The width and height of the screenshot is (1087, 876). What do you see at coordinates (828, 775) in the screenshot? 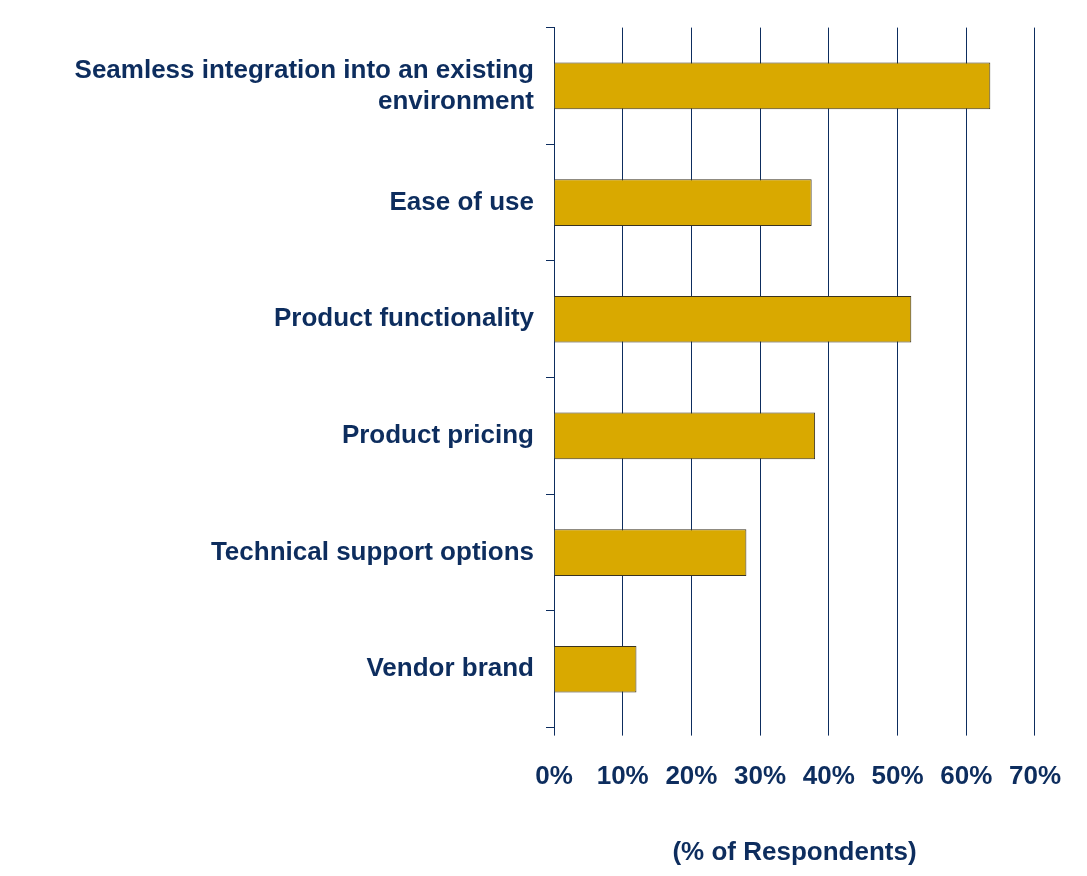
I see `x-tick-label: 40%` at bounding box center [828, 775].